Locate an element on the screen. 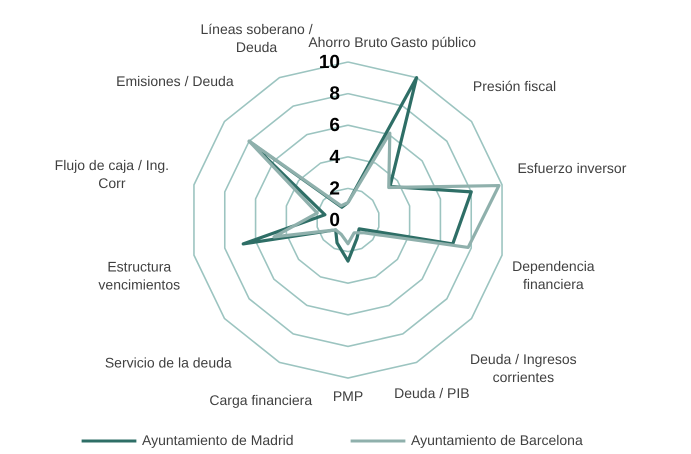  spoke-label: Gasto público is located at coordinates (433, 42).